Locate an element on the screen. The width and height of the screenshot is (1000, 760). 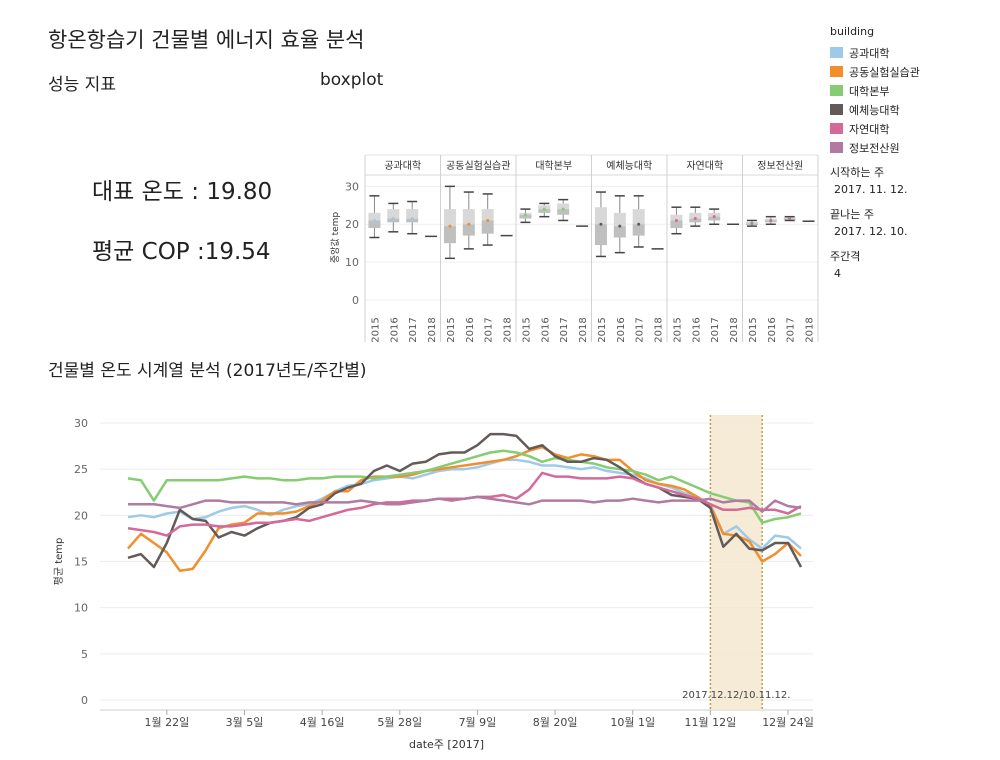
legend-item: 자연대학 is located at coordinates (875, 128).